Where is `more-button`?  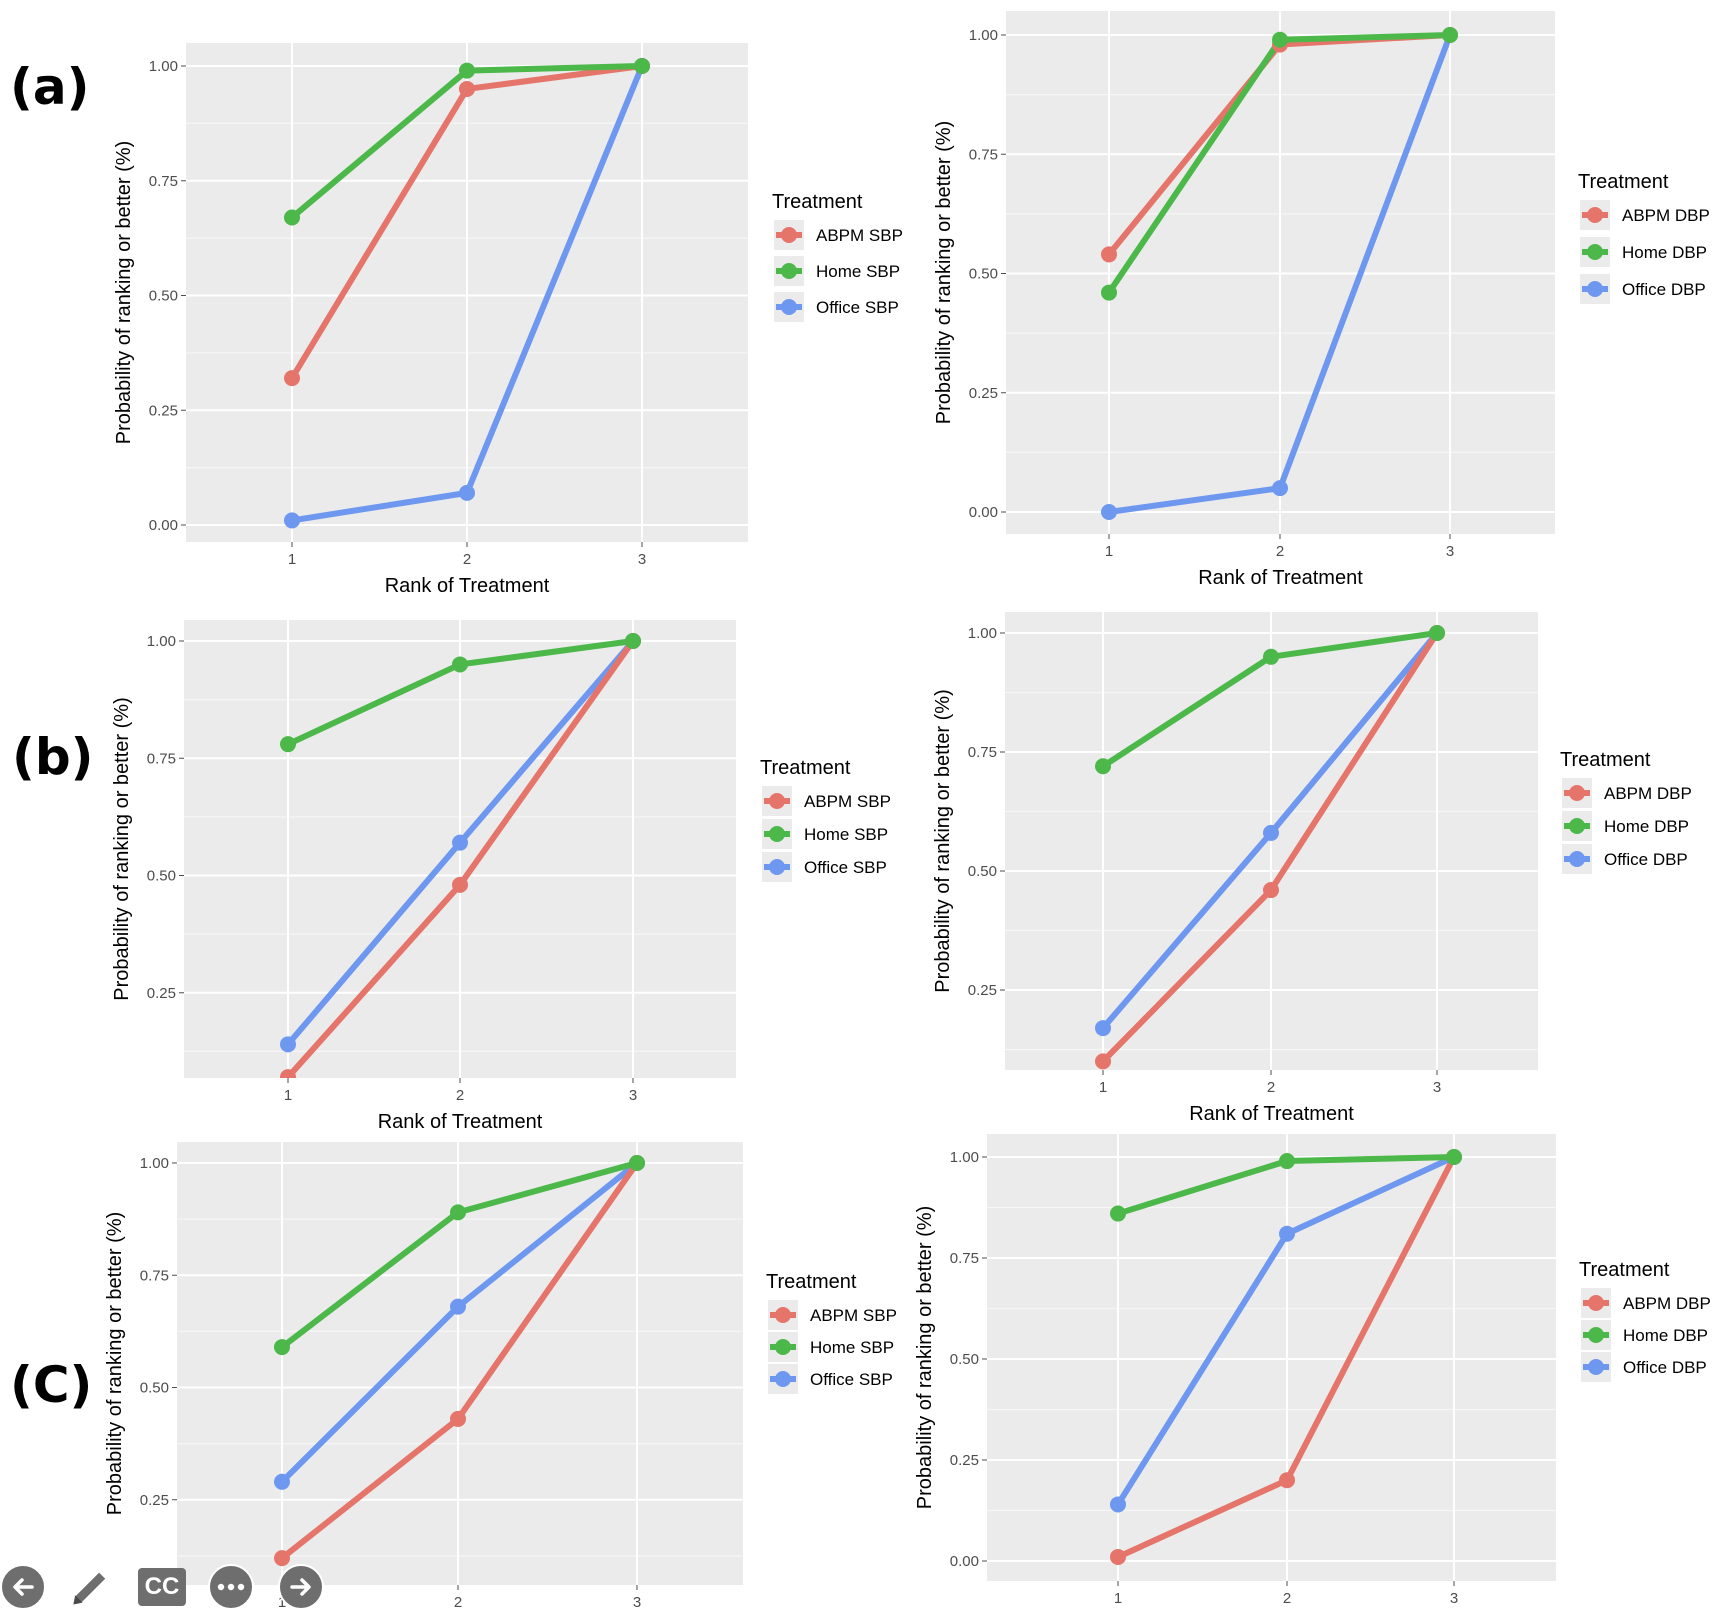
more-button is located at coordinates (231, 1587).